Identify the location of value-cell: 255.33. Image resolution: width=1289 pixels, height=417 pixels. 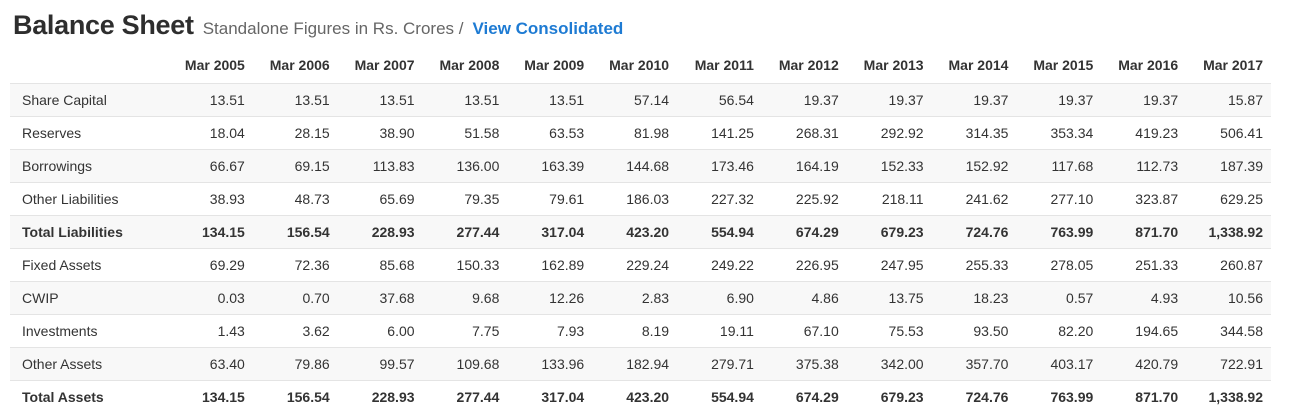
(987, 265).